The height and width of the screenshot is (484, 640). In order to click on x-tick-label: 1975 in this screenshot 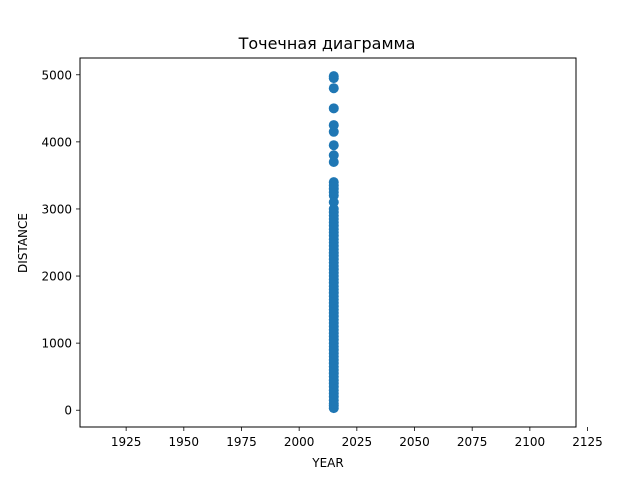, I will do `click(241, 442)`.